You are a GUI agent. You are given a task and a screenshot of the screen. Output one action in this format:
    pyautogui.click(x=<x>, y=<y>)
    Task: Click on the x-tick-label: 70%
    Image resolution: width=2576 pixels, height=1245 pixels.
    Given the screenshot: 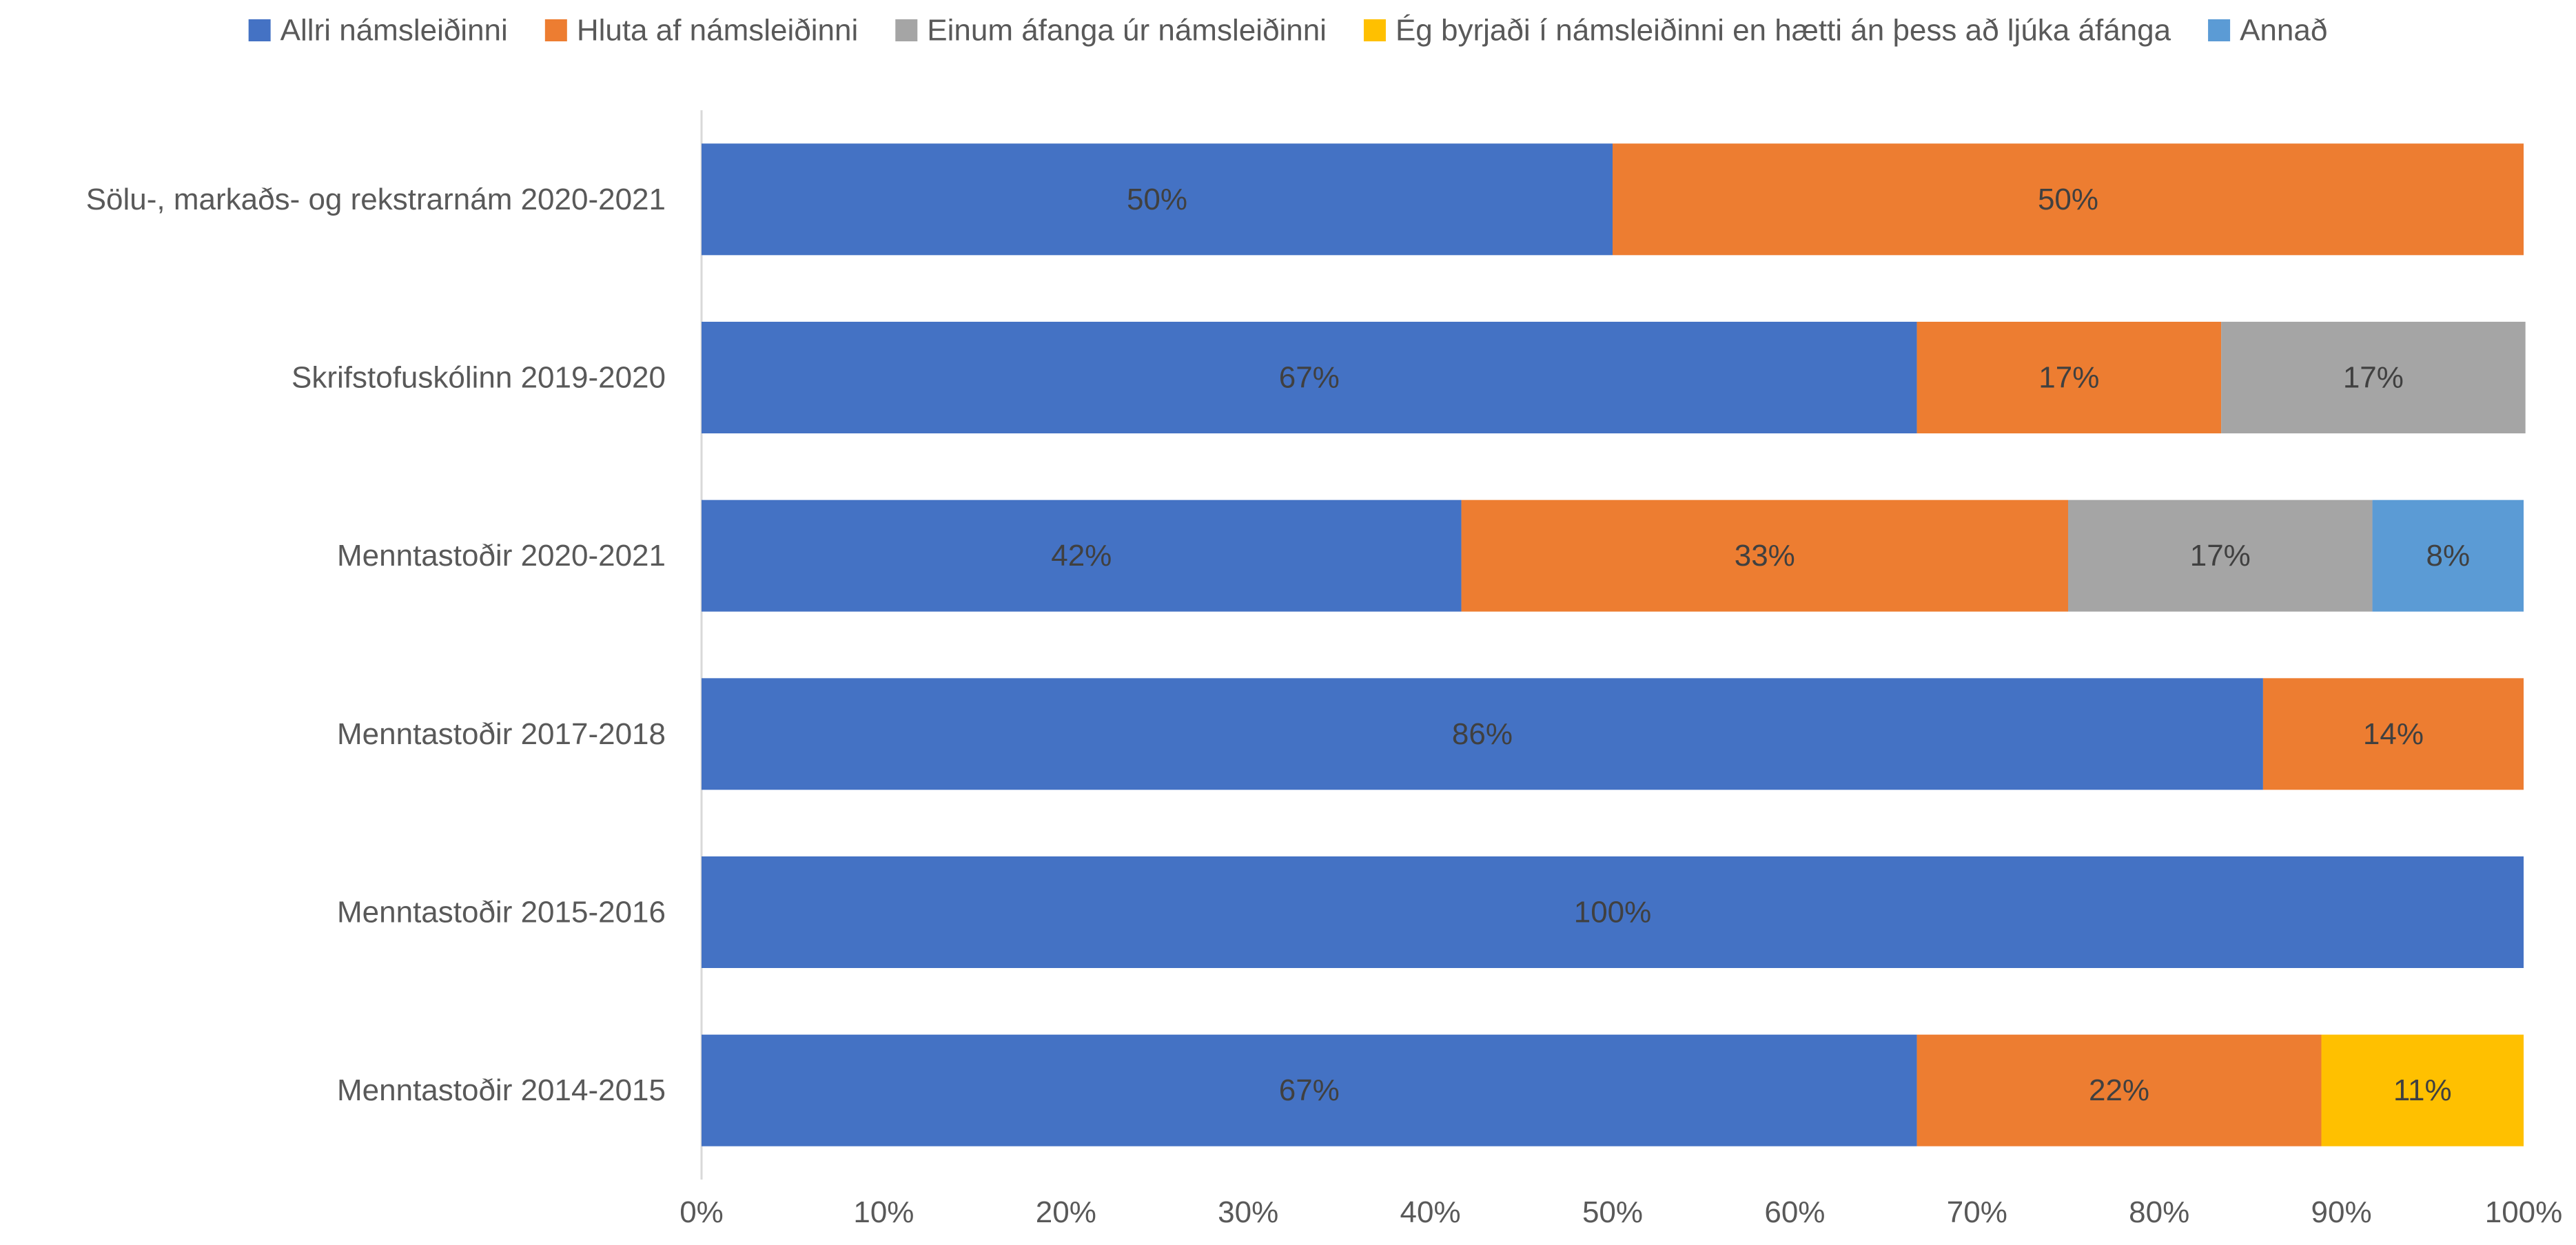 What is the action you would take?
    pyautogui.click(x=1977, y=1212)
    